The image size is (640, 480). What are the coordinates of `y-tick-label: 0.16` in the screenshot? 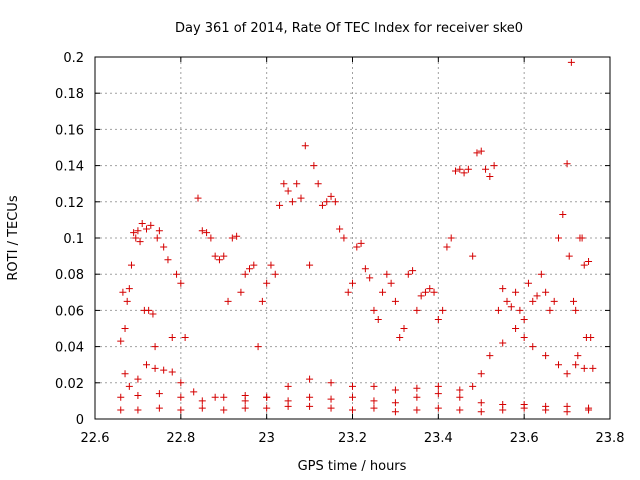 It's located at (69, 130).